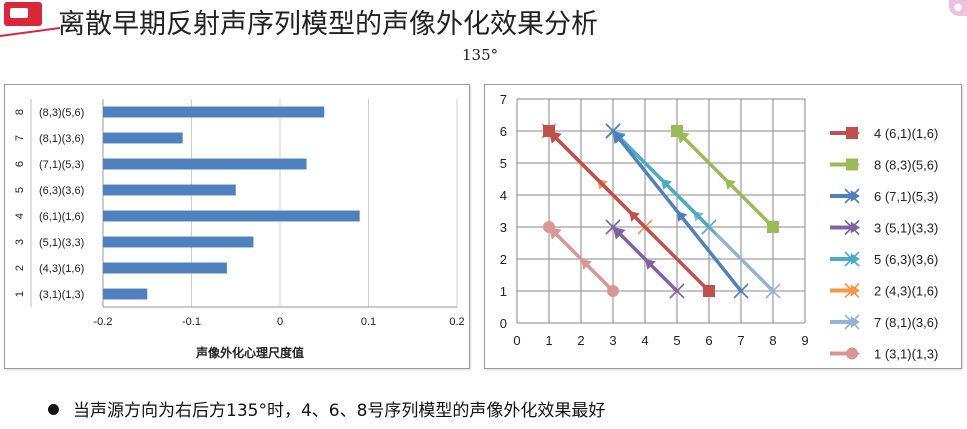 The width and height of the screenshot is (967, 429). What do you see at coordinates (20, 216) in the screenshot?
I see `category-number: 4` at bounding box center [20, 216].